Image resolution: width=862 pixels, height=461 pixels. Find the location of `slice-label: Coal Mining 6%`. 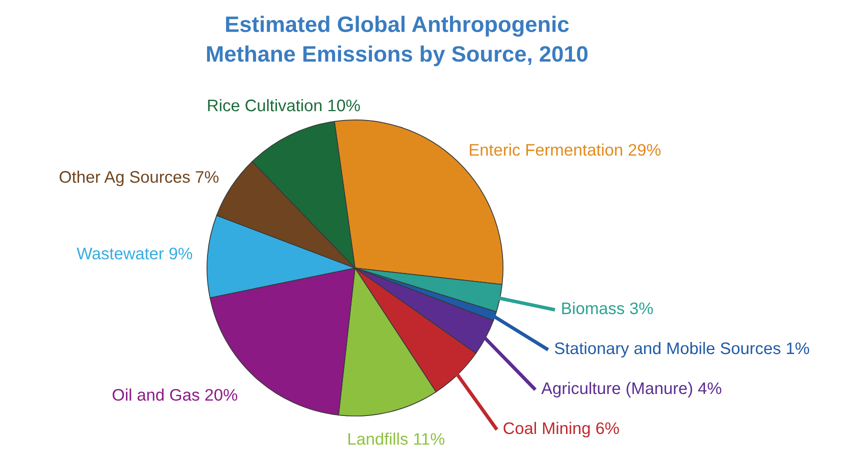

slice-label: Coal Mining 6% is located at coordinates (561, 430).